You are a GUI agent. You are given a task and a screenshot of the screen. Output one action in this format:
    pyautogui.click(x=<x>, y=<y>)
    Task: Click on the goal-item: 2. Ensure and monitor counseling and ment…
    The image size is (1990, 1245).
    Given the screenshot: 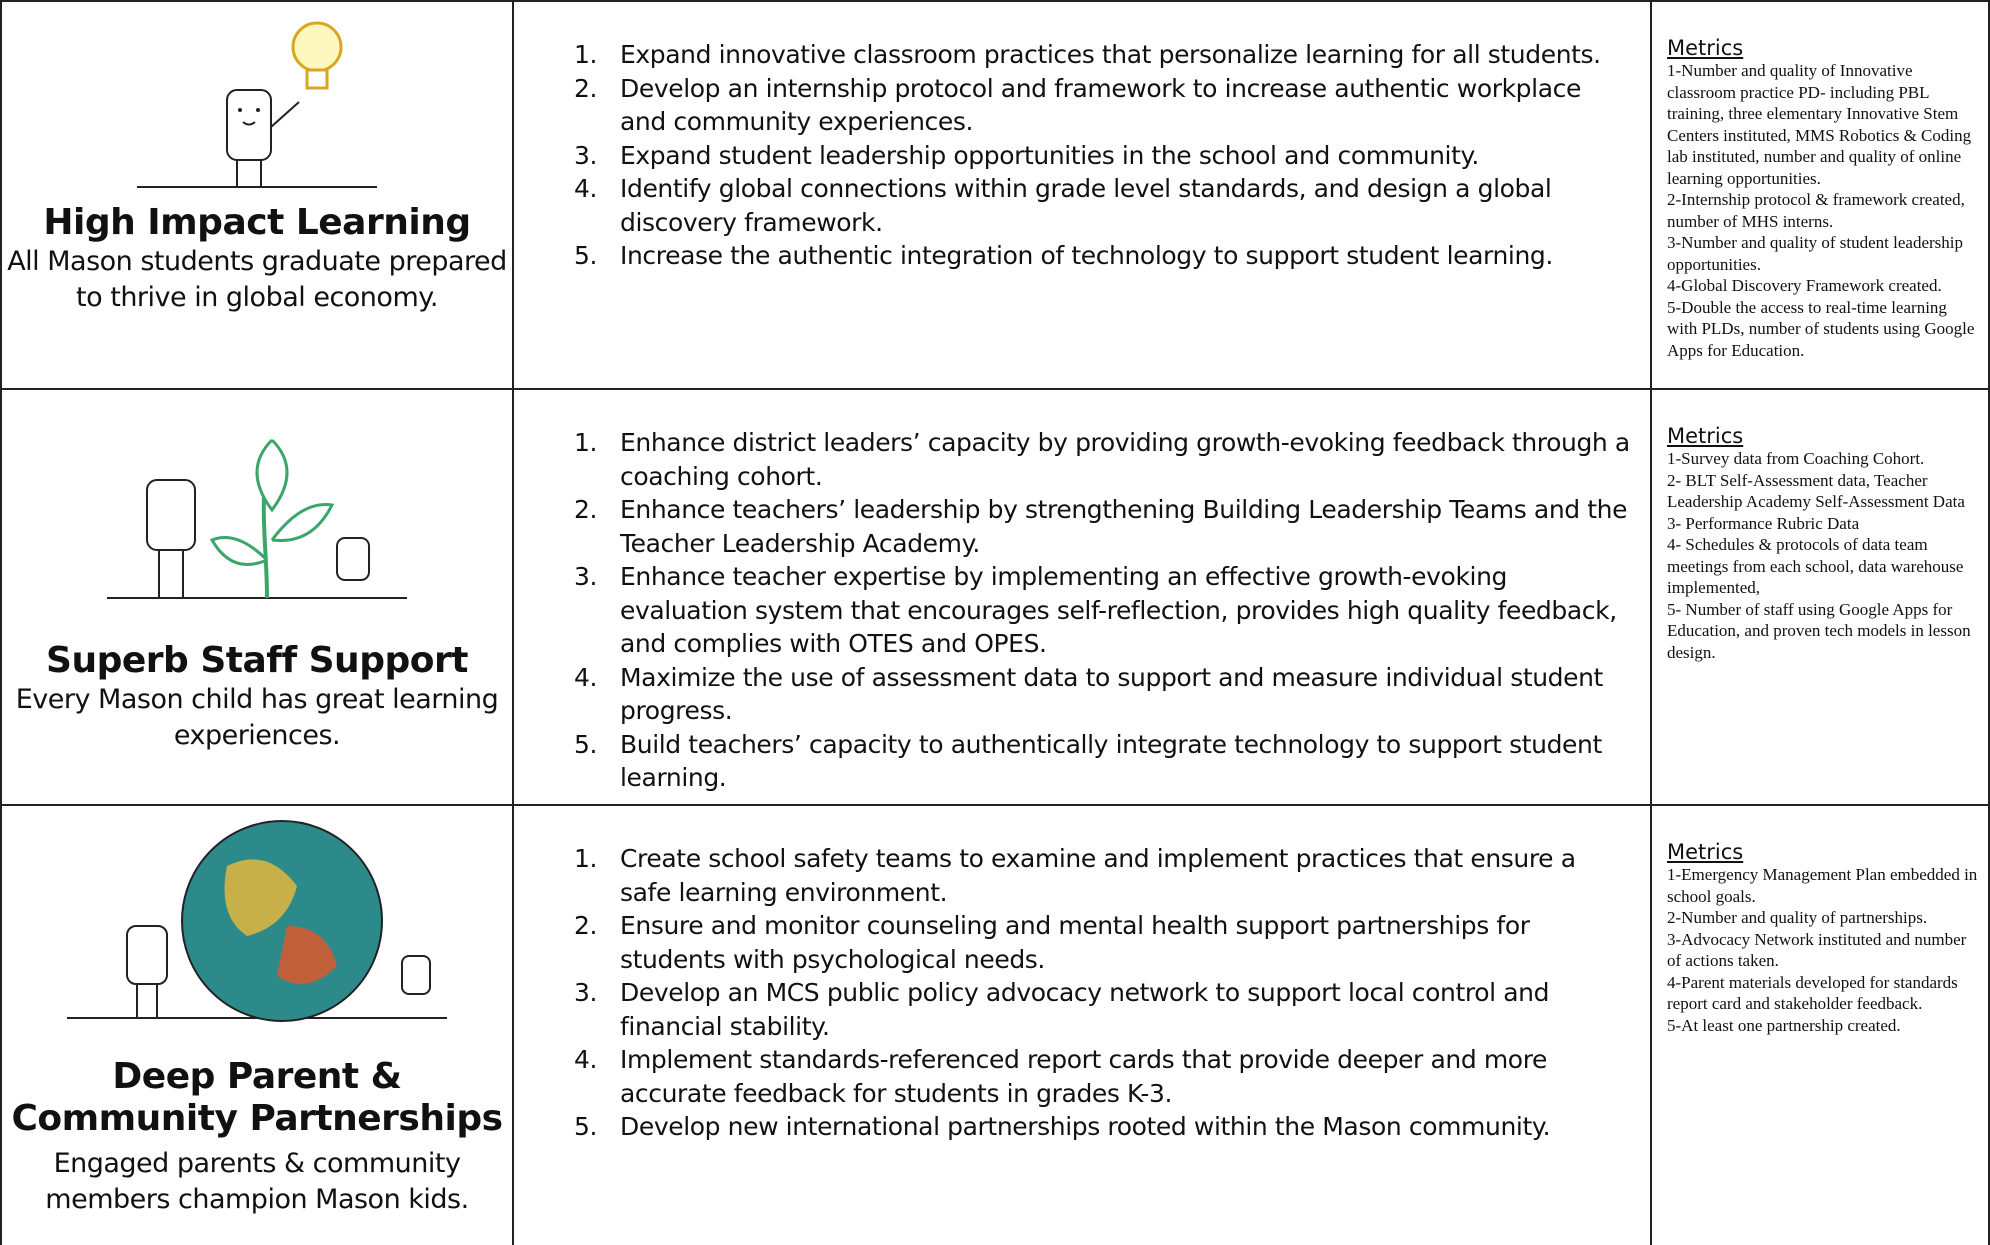 What is the action you would take?
    pyautogui.click(x=1102, y=942)
    